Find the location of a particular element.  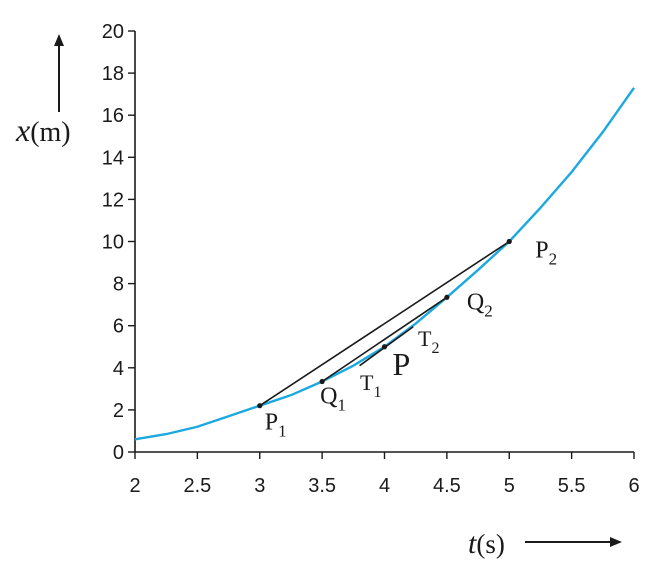

y-axis-label: x(m) is located at coordinates (43, 91).